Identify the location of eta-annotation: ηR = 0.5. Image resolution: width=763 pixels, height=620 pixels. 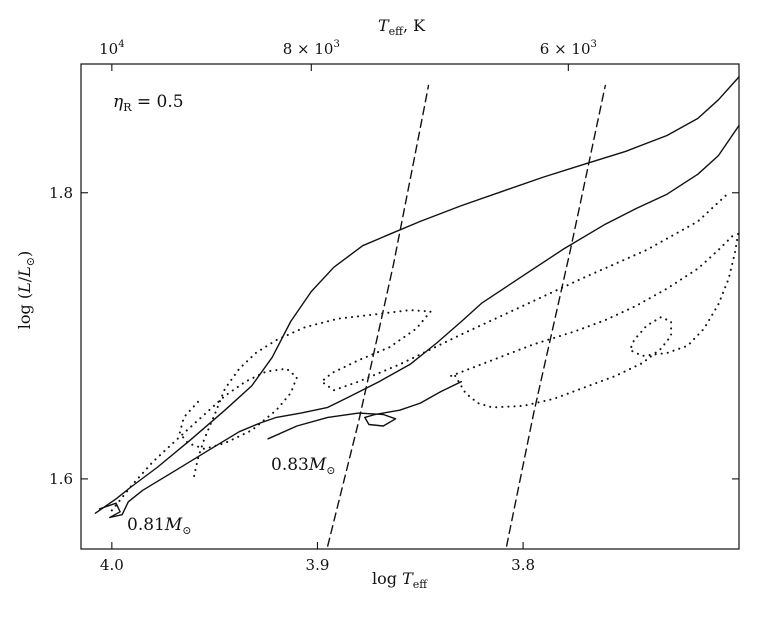
(148, 103).